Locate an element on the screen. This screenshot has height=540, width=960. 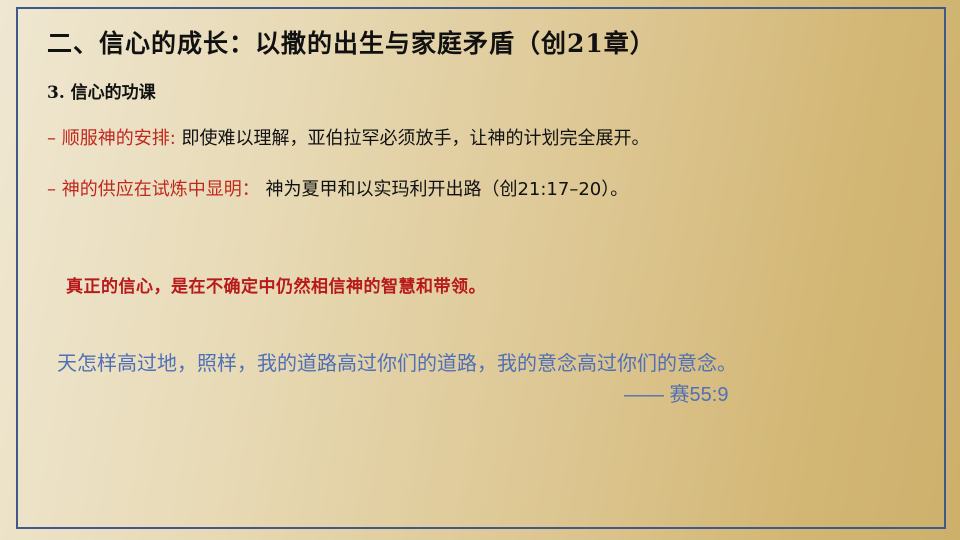
point-obedience: – 顺服神的安排: 即使难以理解，亚伯拉罕必须放手，让神的计划完全展开。 is located at coordinates (348, 137).